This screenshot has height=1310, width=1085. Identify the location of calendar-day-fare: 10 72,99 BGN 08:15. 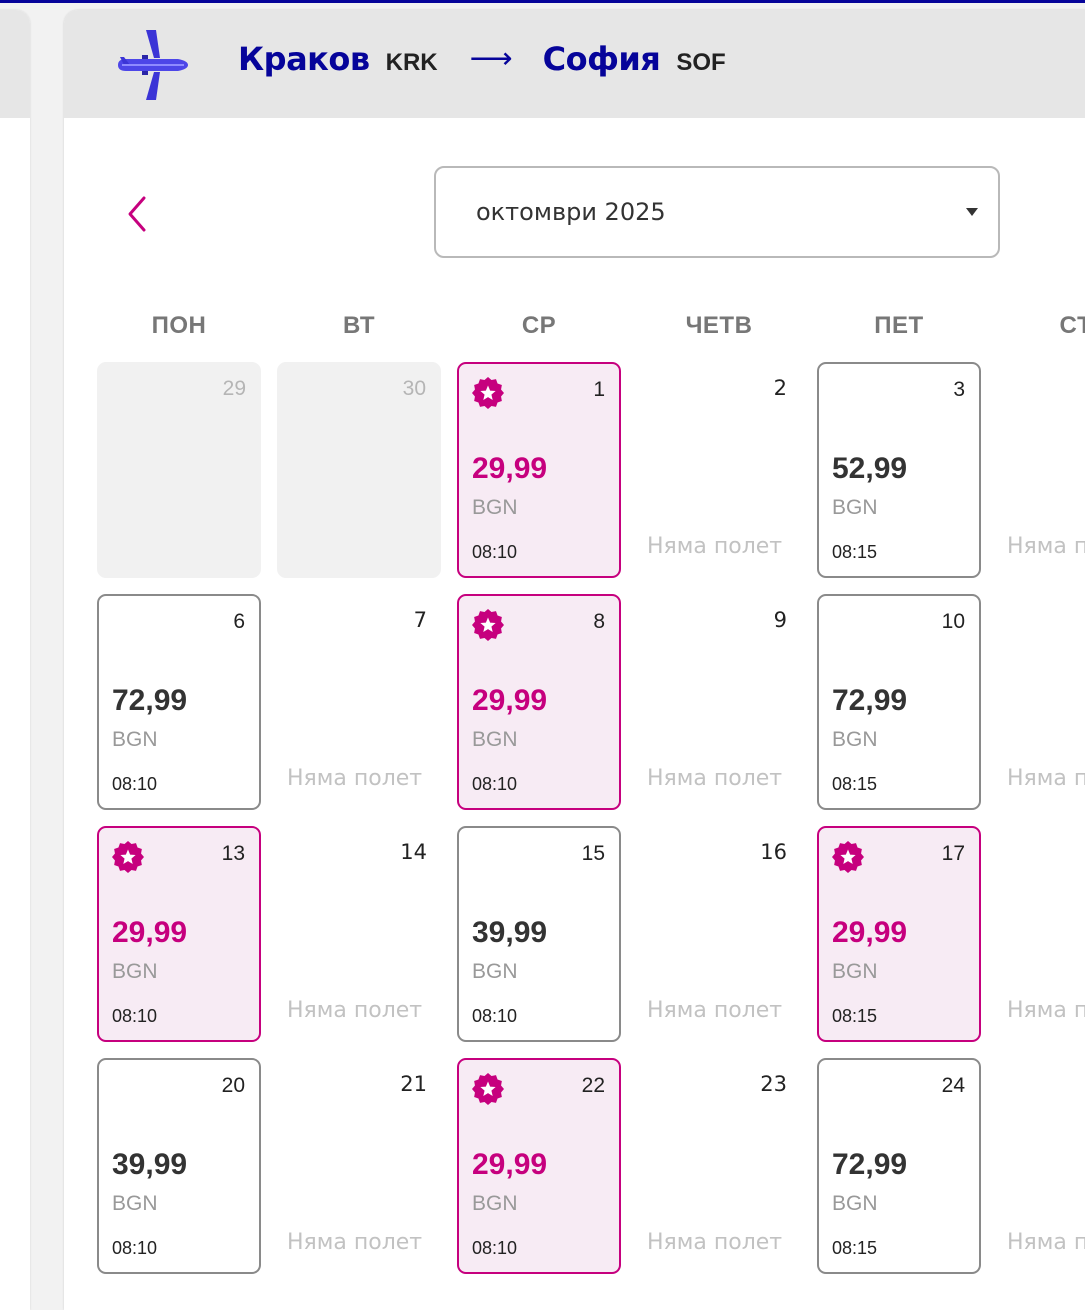
(899, 702).